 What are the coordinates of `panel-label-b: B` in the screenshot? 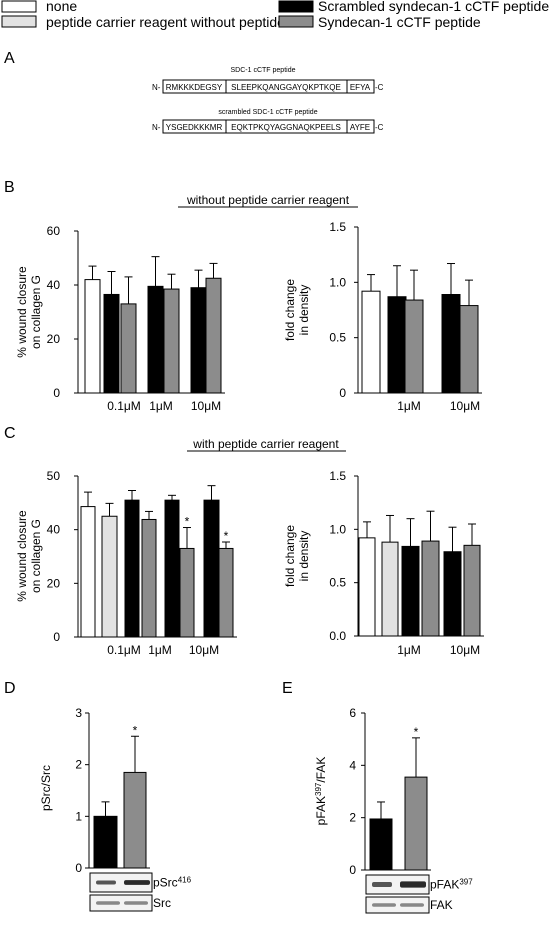 It's located at (9, 187).